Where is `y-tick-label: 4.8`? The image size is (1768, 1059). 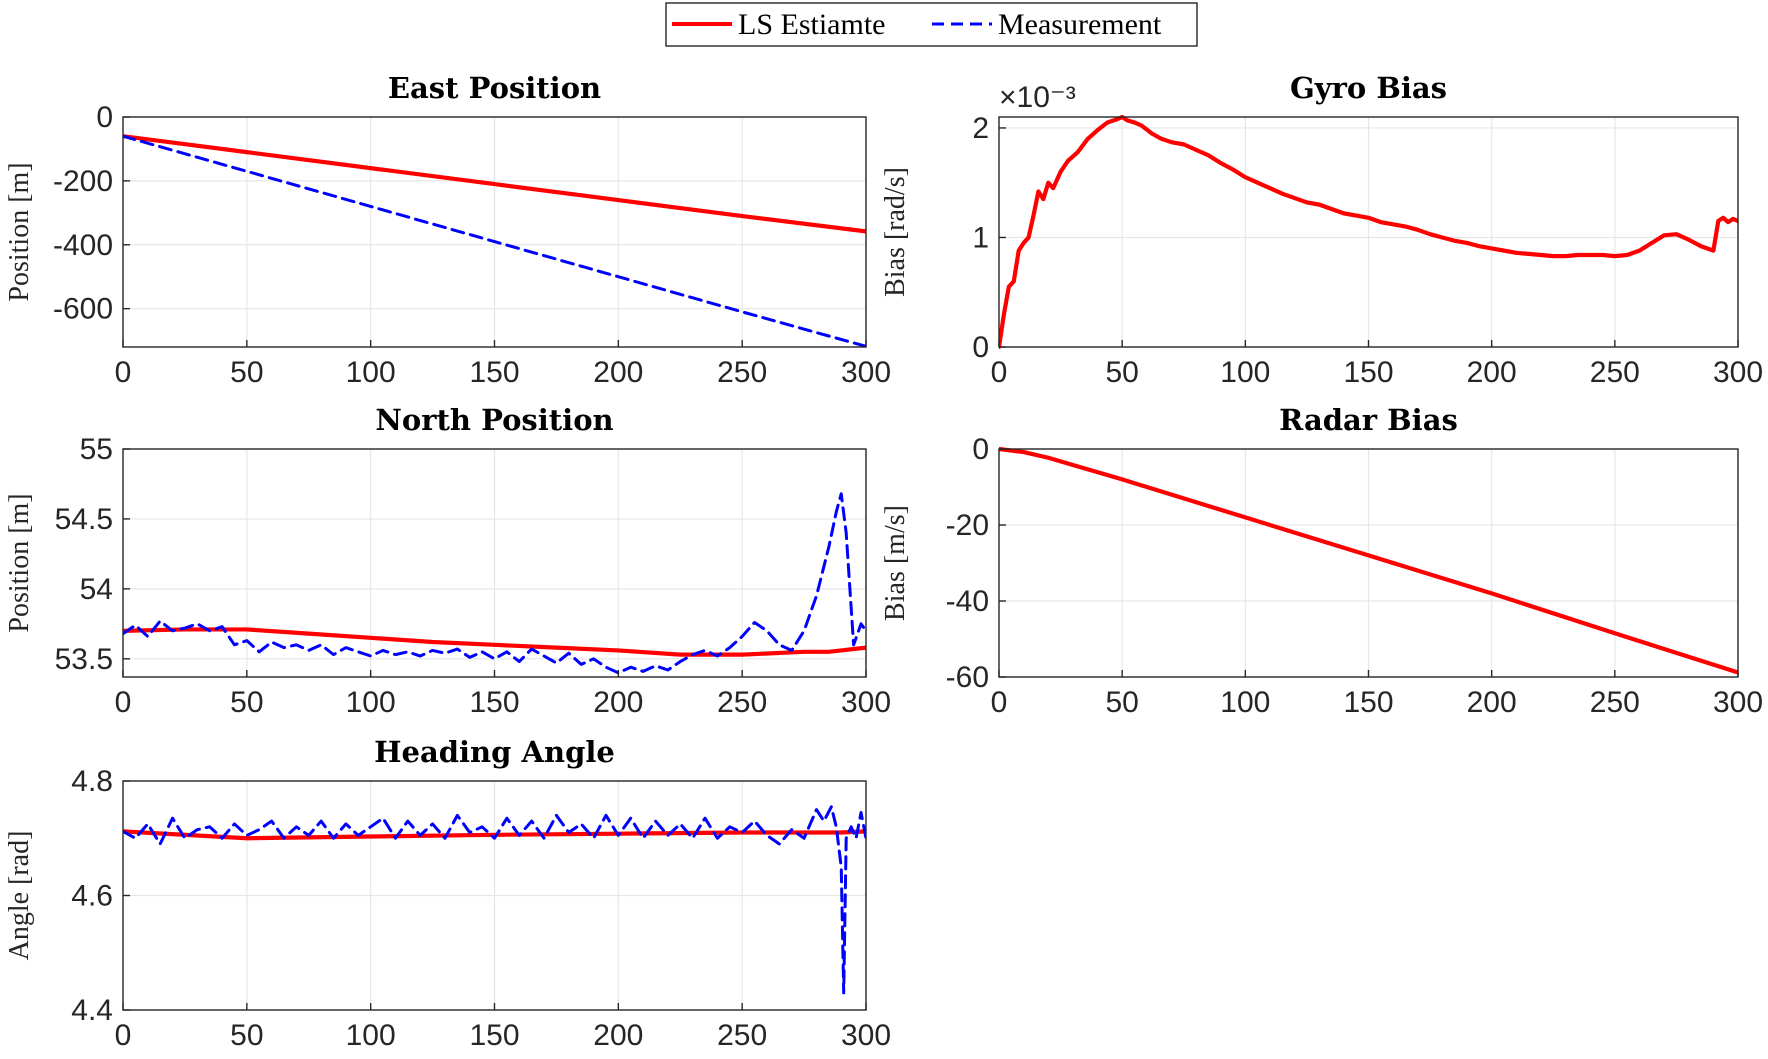 y-tick-label: 4.8 is located at coordinates (92, 781).